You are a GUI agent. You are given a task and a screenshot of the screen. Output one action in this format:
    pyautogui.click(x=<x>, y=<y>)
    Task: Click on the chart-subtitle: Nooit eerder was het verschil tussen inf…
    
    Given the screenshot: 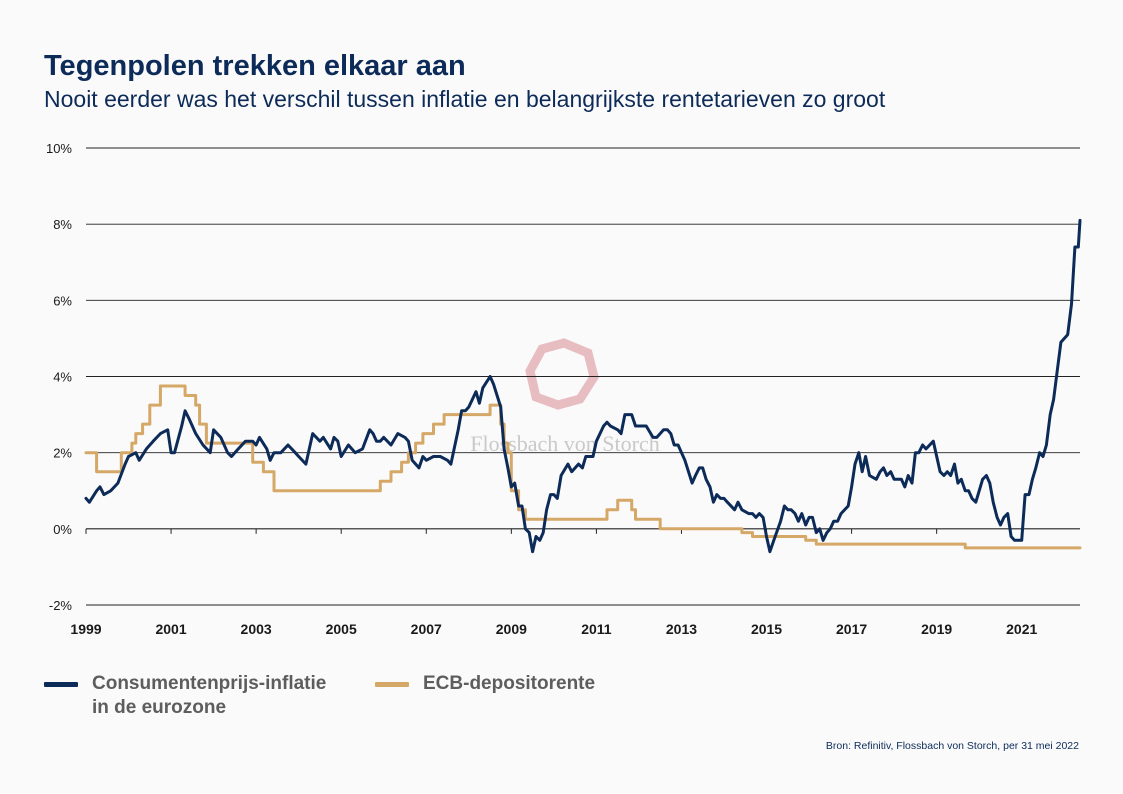 What is the action you would take?
    pyautogui.click(x=465, y=99)
    